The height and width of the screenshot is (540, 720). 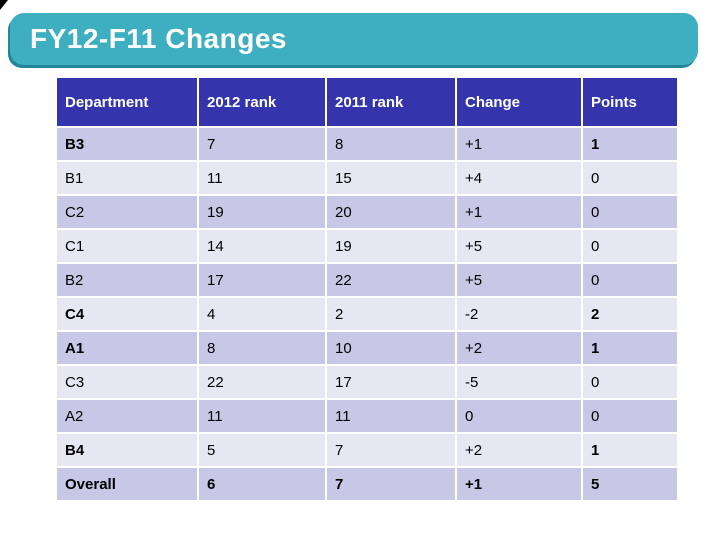 I want to click on table-cell: C3, so click(x=127, y=382).